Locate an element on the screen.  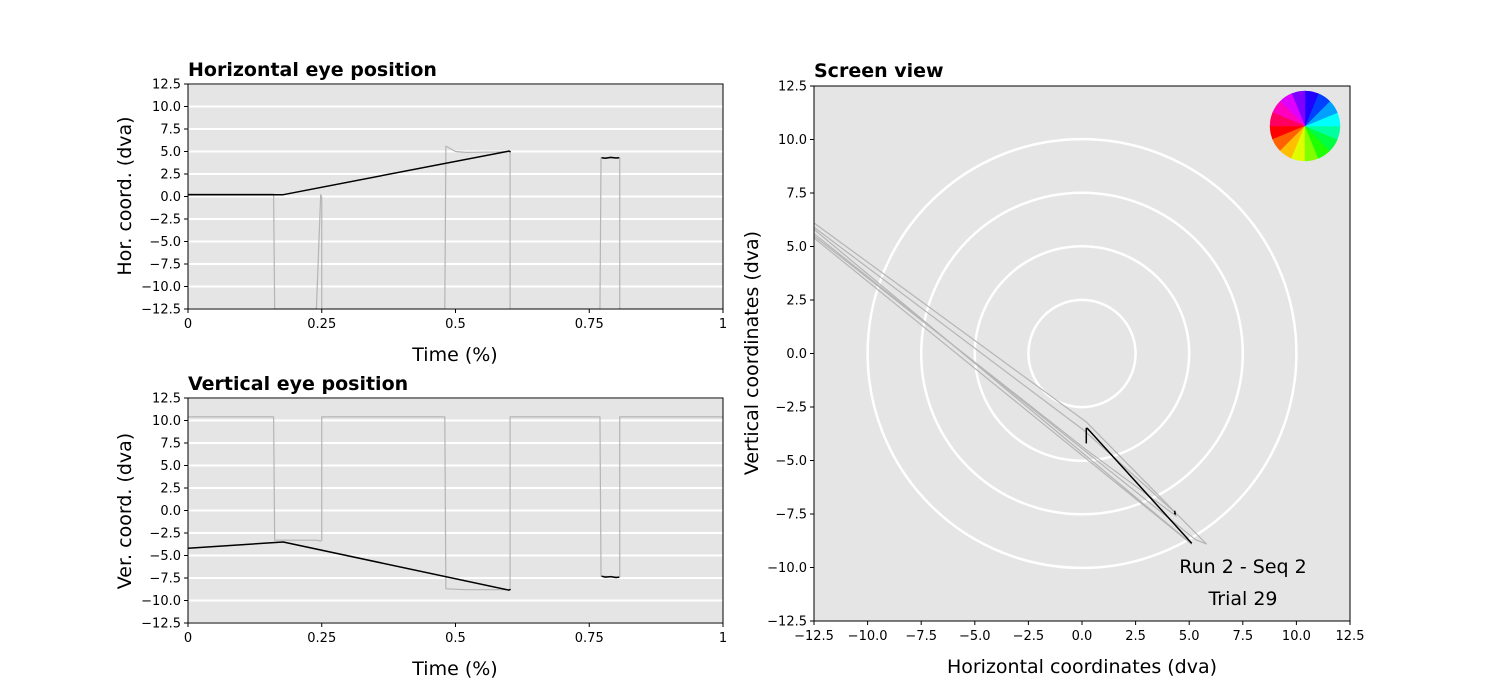
x-tick-label: −2.5 is located at coordinates (1029, 636).